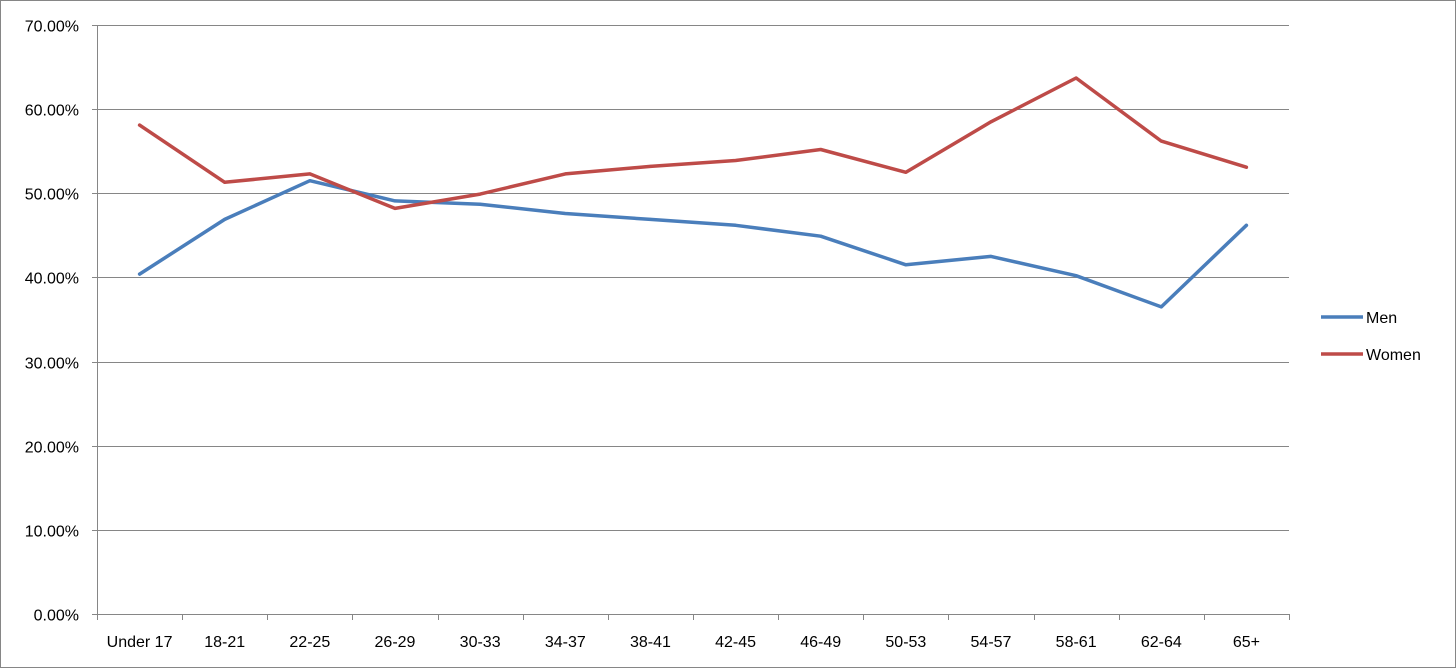 This screenshot has height=668, width=1456. Describe the element at coordinates (52, 279) in the screenshot. I see `y-tick-label: 40.00%` at that location.